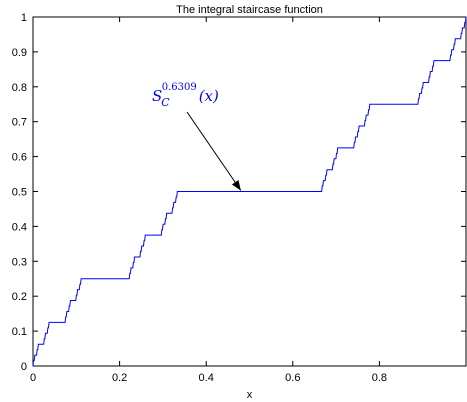  I want to click on chart-title: The integral staircase function, so click(249, 10).